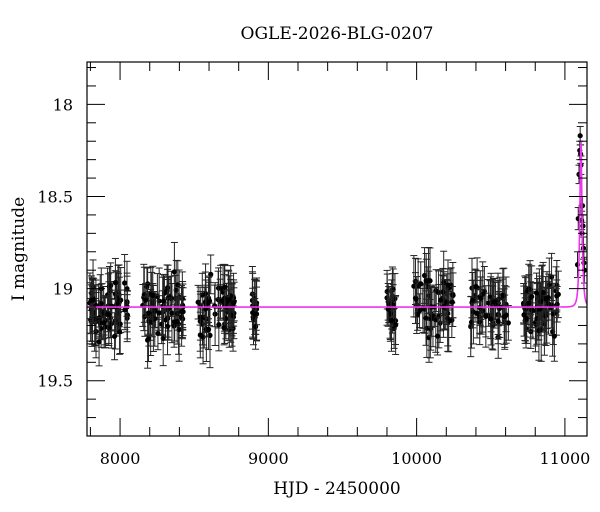 This screenshot has width=600, height=512. What do you see at coordinates (120, 458) in the screenshot?
I see `x-tick-label: 8000` at bounding box center [120, 458].